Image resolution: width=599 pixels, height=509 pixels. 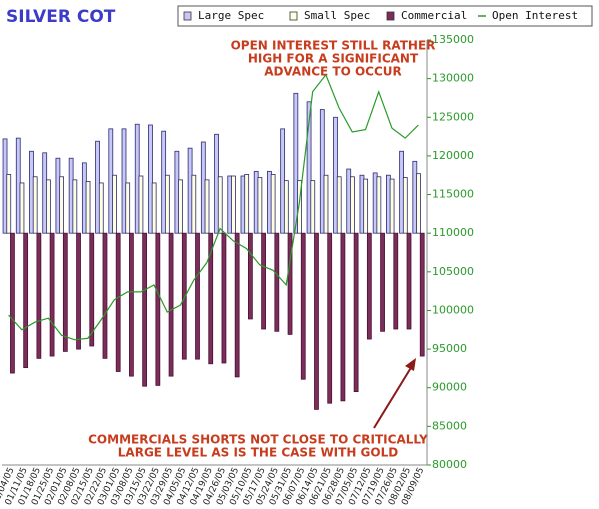 I want to click on y2-tick-label: 110000, so click(x=453, y=232).